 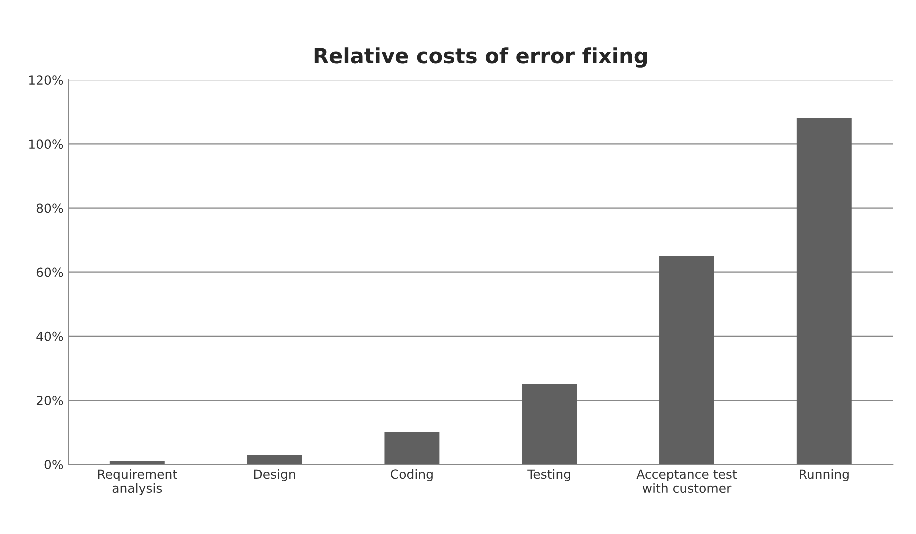 What do you see at coordinates (412, 475) in the screenshot?
I see `x-tick-label: Coding` at bounding box center [412, 475].